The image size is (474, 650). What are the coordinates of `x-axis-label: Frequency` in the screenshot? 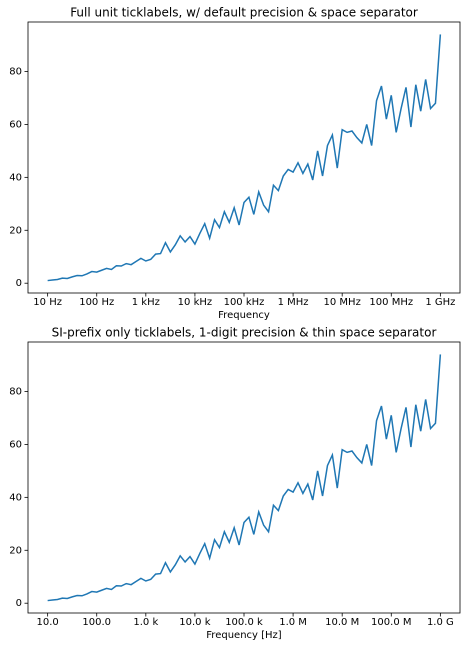 It's located at (244, 315).